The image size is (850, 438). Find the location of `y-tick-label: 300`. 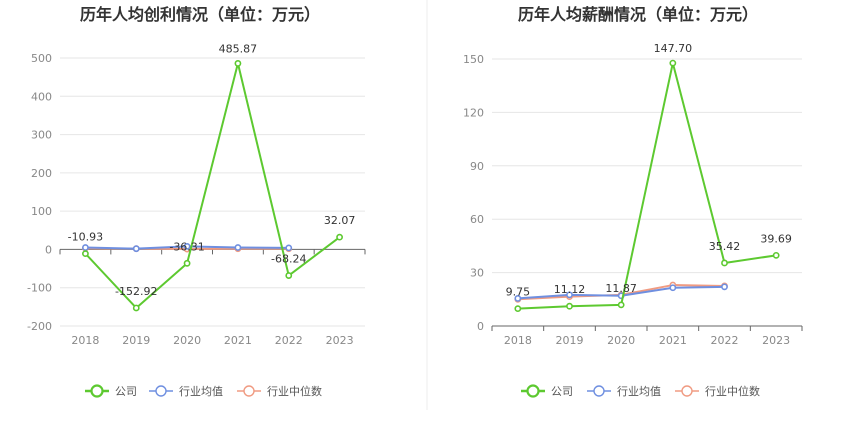

y-tick-label: 300 is located at coordinates (41, 135).